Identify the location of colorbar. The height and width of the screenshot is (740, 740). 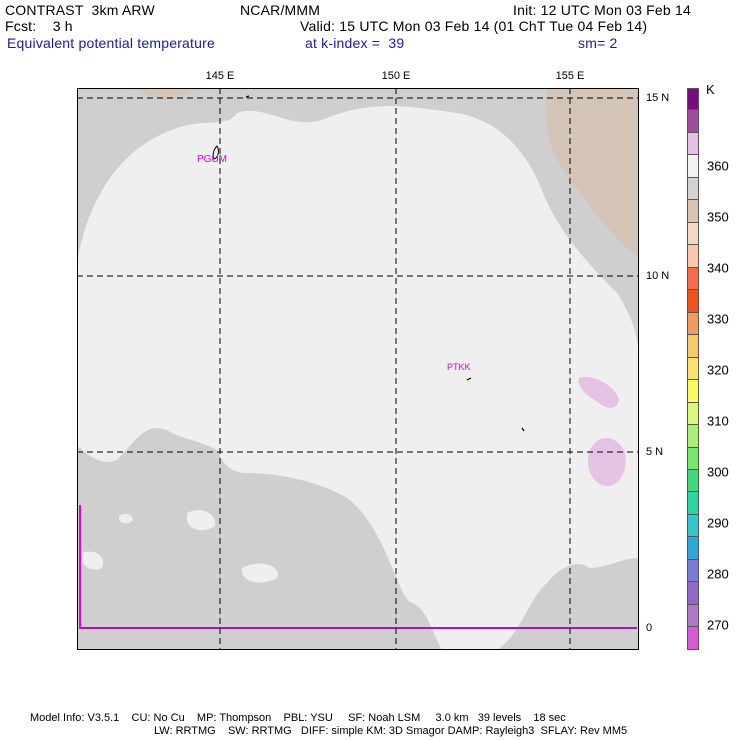
(693, 369).